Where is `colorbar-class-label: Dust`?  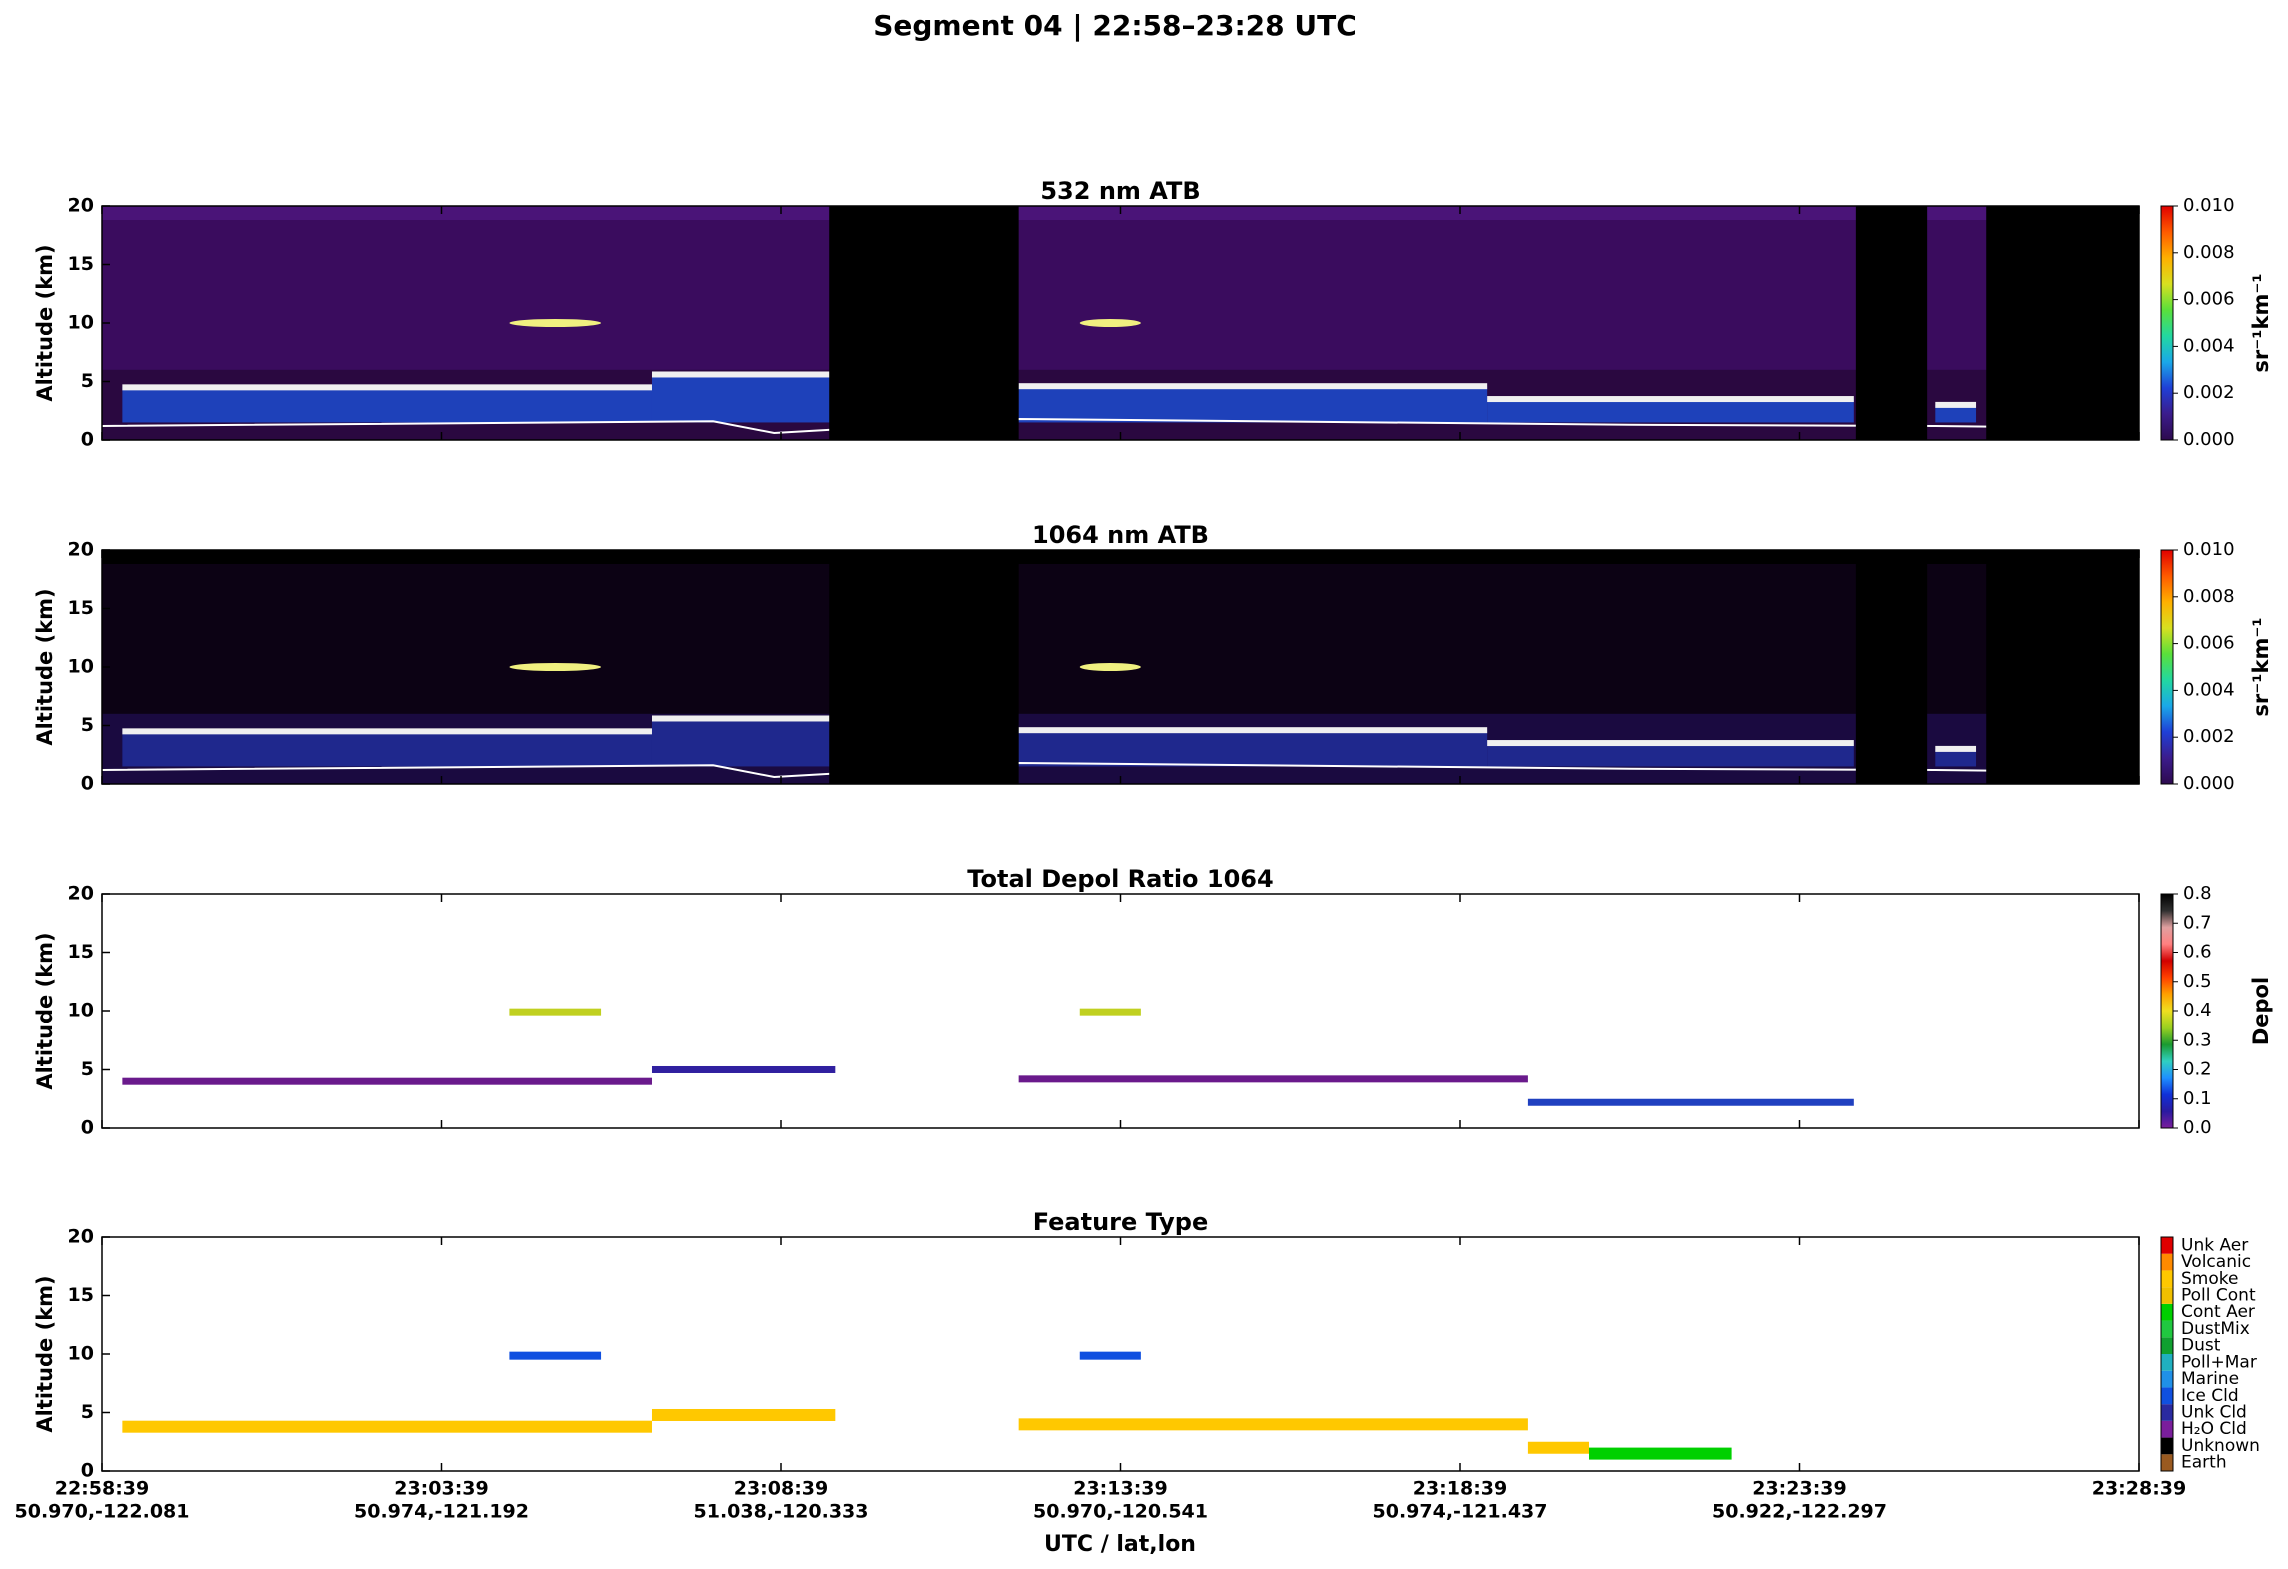 colorbar-class-label: Dust is located at coordinates (2201, 1346).